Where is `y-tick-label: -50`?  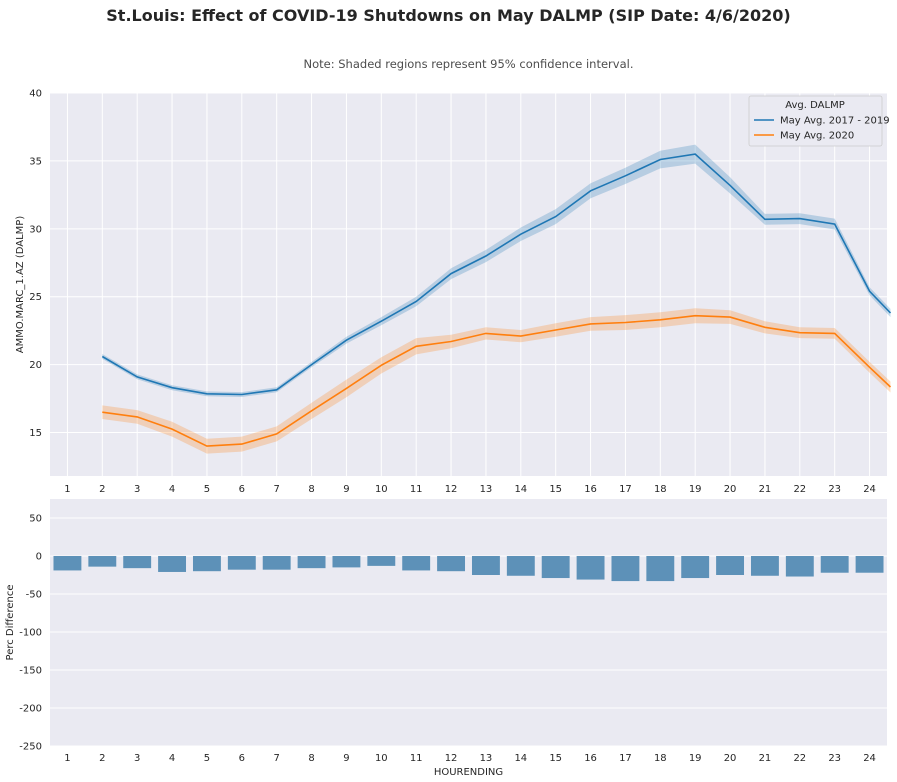
y-tick-label: -50 is located at coordinates (34, 595).